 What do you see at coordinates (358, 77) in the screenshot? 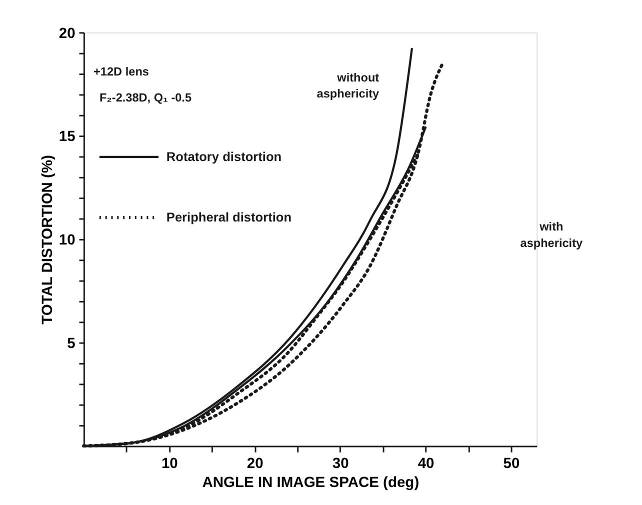
I see `annotation: without` at bounding box center [358, 77].